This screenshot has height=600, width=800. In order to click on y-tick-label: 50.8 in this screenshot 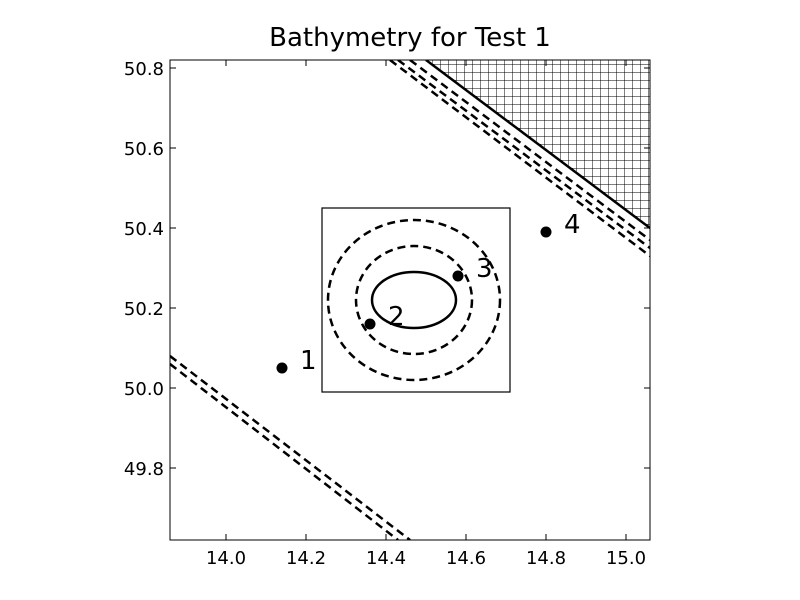, I will do `click(144, 69)`.